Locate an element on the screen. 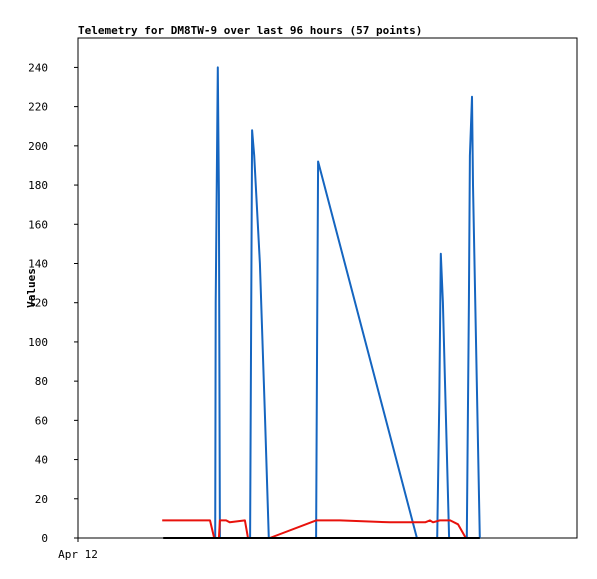 The height and width of the screenshot is (579, 597). y-axis-label: Values is located at coordinates (31, 288).